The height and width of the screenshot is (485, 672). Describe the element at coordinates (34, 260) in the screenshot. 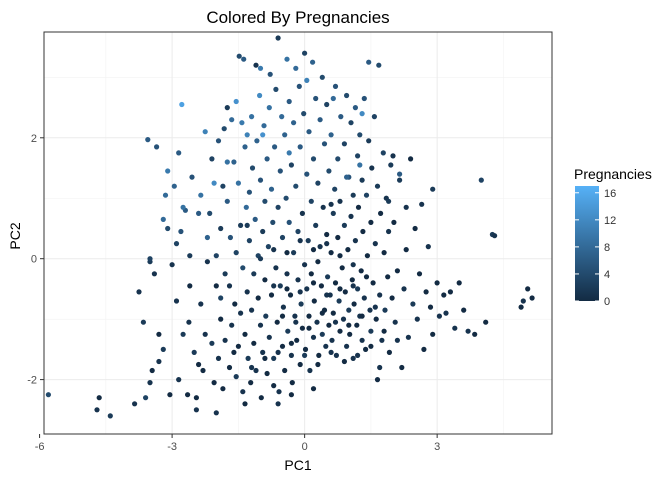

I see `y-tick-label: 0` at that location.